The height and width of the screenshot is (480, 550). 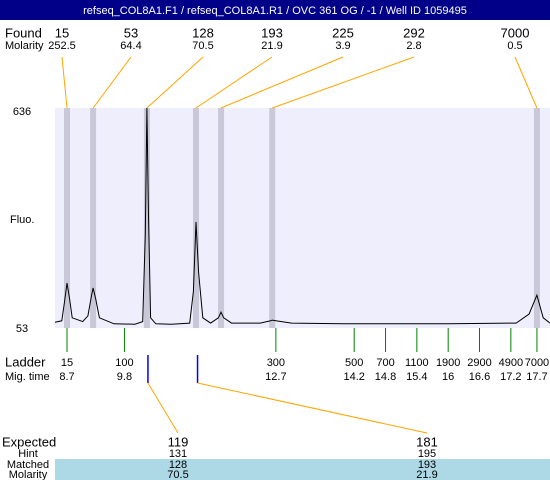 What do you see at coordinates (426, 474) in the screenshot?
I see `expected-molarity: 21.9` at bounding box center [426, 474].